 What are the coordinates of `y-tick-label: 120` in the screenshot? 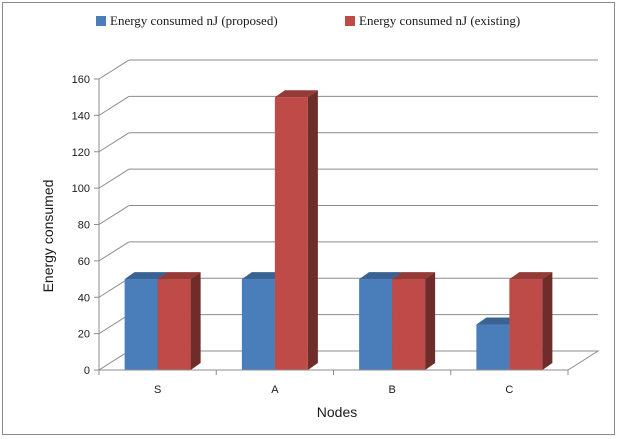 It's located at (81, 153).